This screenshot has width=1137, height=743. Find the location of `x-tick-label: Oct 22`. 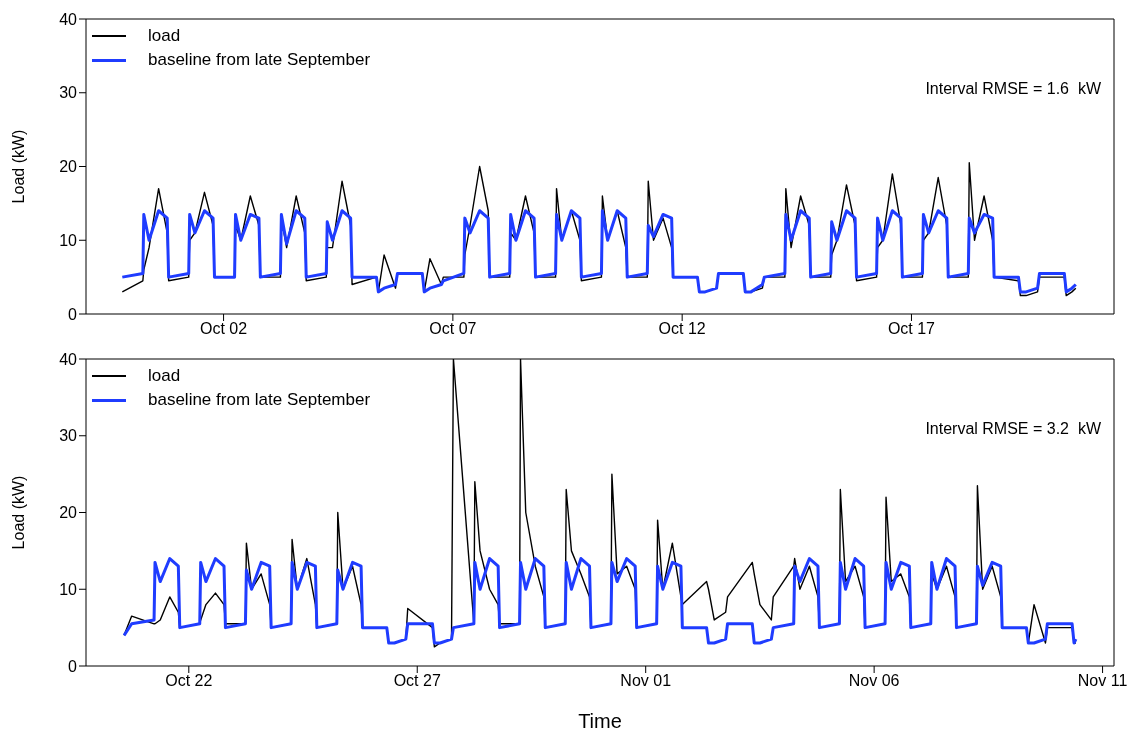

x-tick-label: Oct 22 is located at coordinates (189, 681).